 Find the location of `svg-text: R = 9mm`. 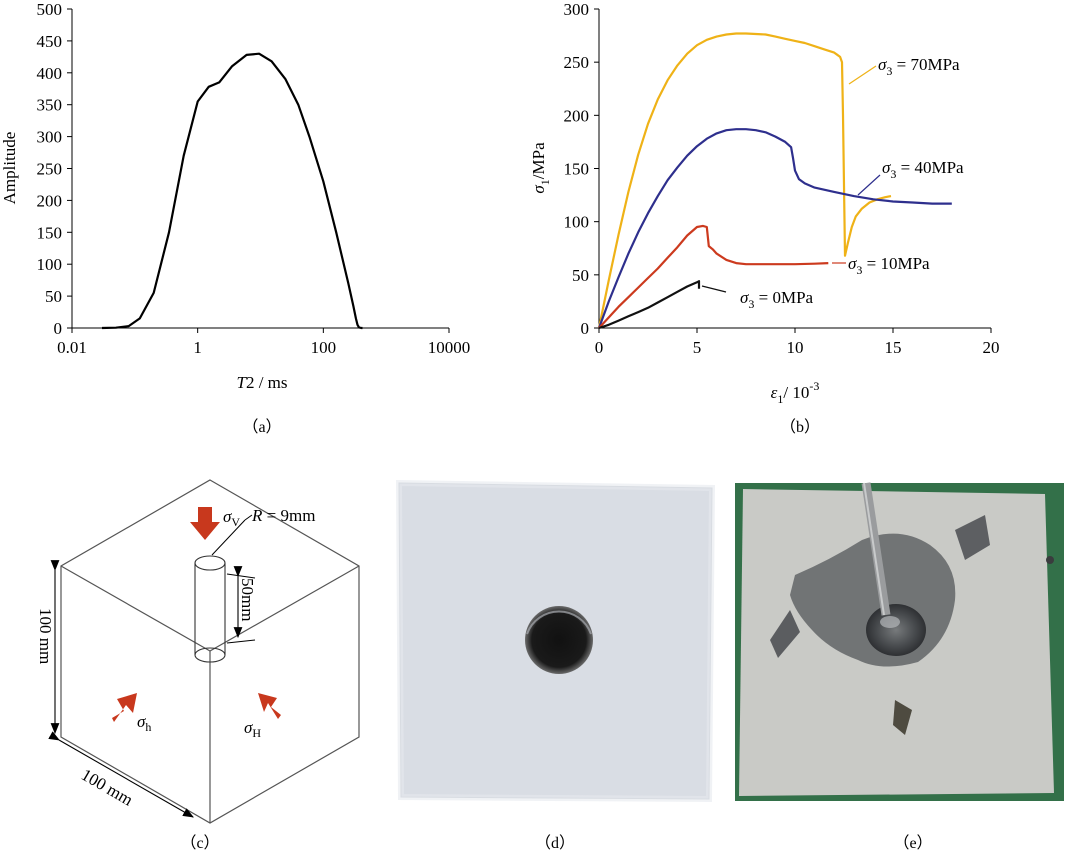

svg-text: R = 9mm is located at coordinates (283, 515).